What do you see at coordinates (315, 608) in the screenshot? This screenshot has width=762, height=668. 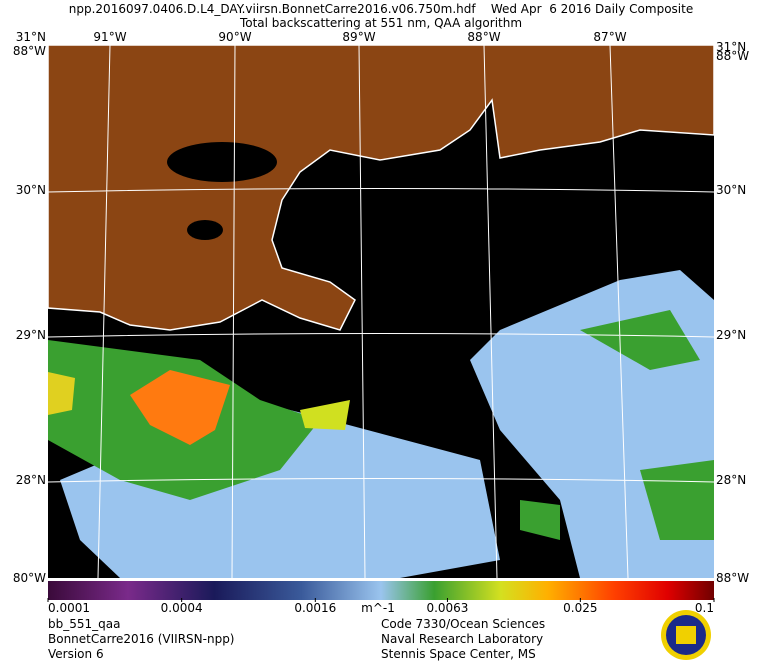 I see `colorbar-tick-label: 0.0016` at bounding box center [315, 608].